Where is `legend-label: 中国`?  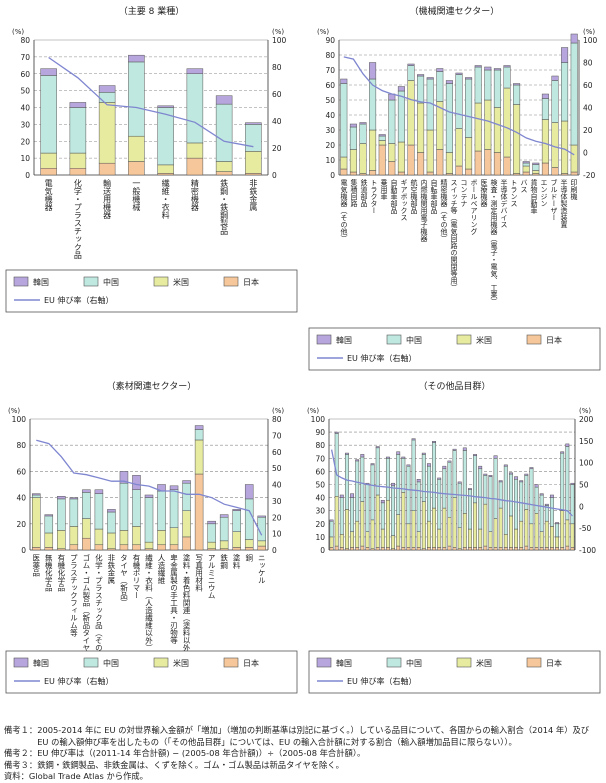
legend-label: 中国 is located at coordinates (414, 663).